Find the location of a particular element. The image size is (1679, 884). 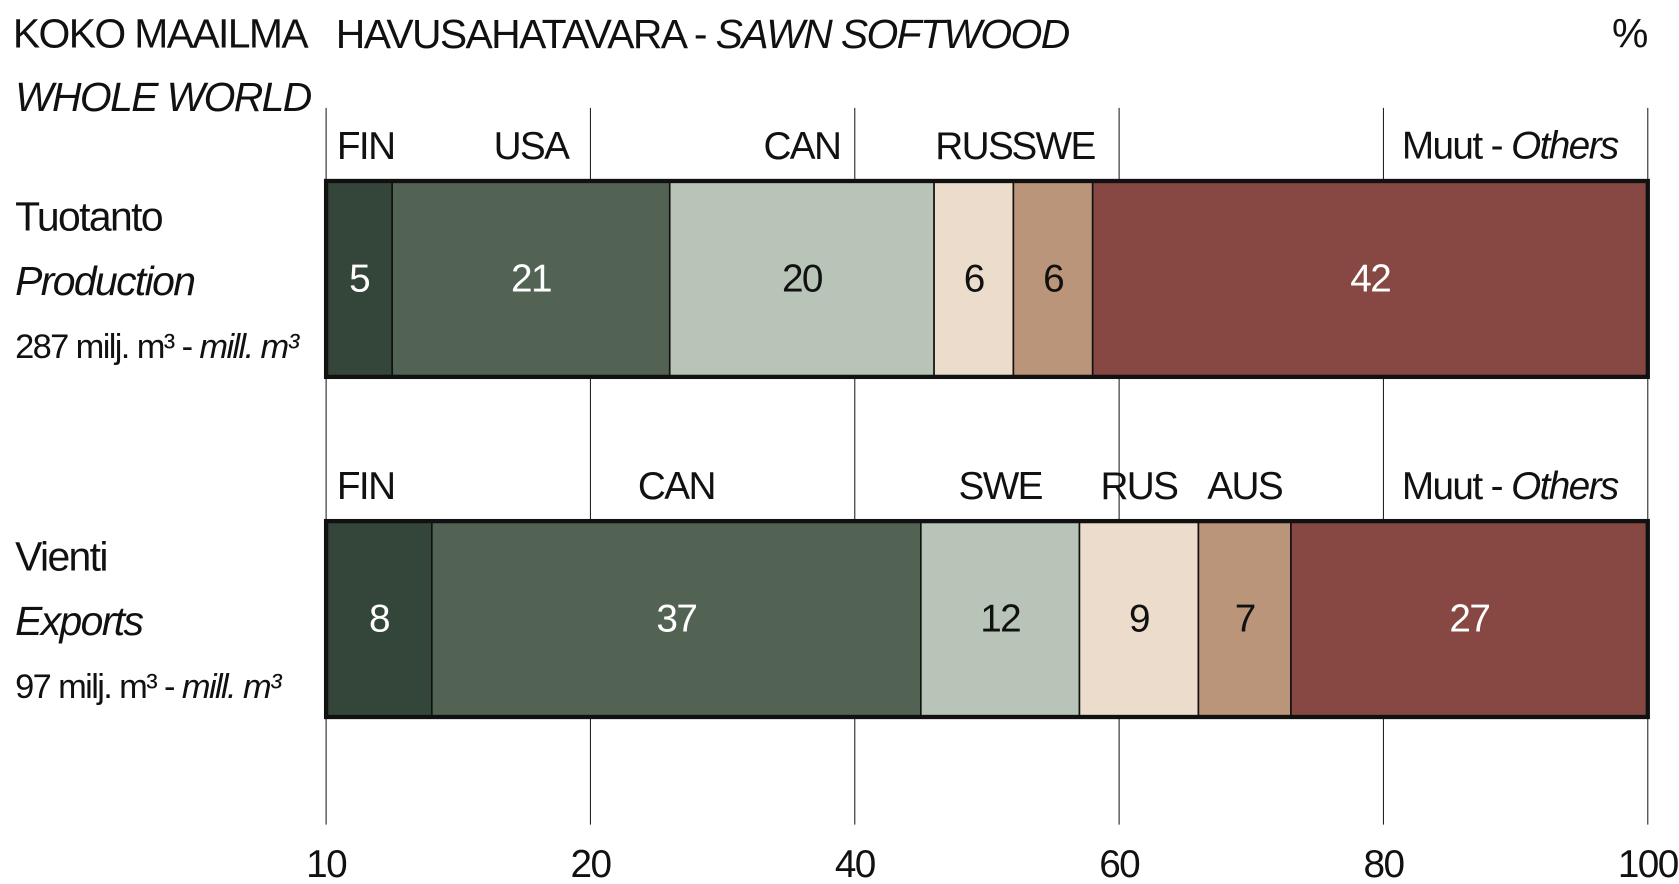

value-label: 5 is located at coordinates (359, 278).